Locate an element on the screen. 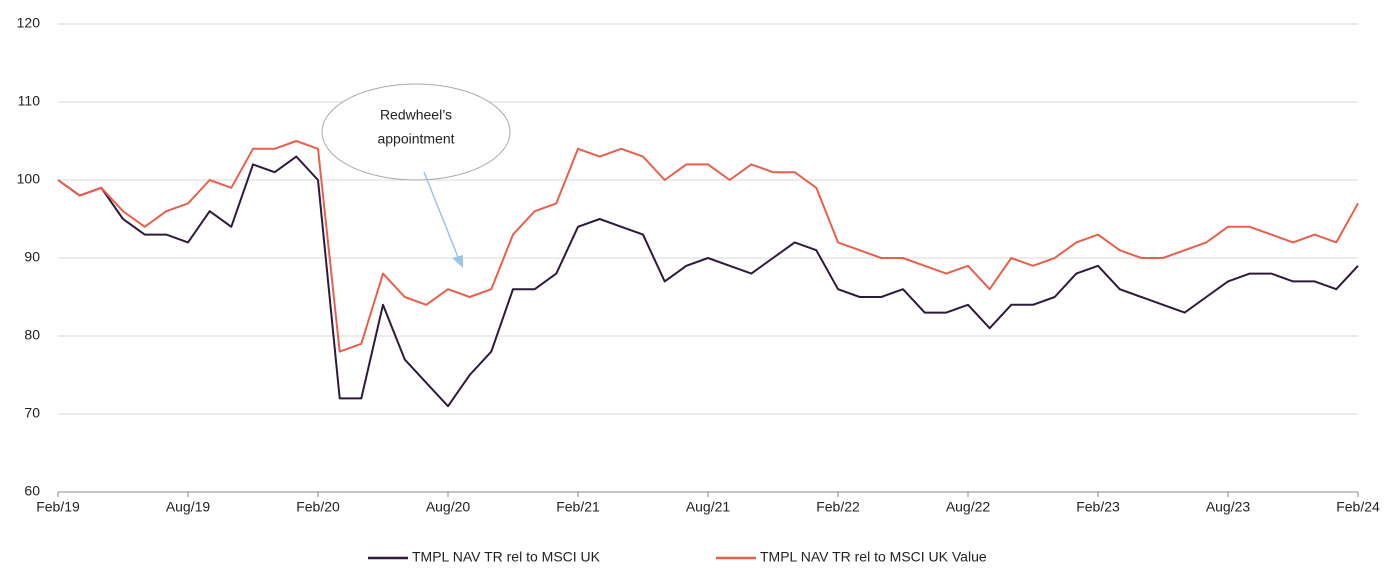 Image resolution: width=1389 pixels, height=575 pixels. x-tick-label: Aug/22 is located at coordinates (968, 507).